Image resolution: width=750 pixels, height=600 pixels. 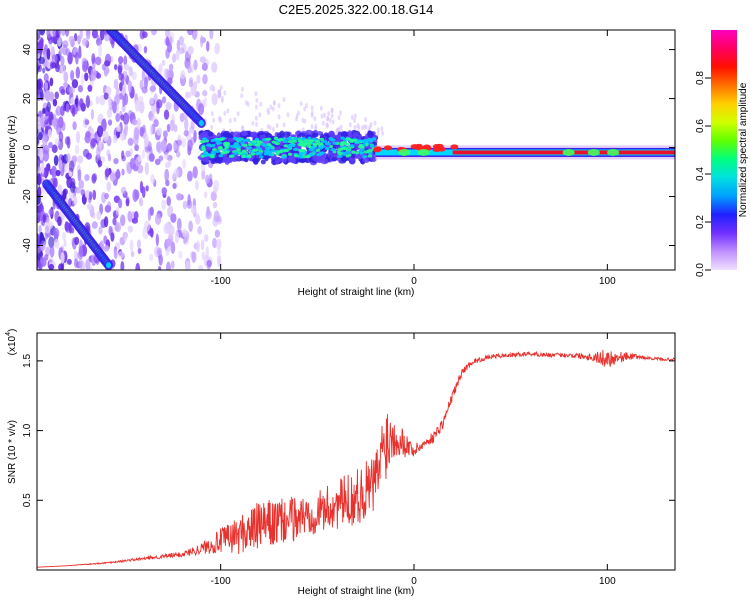 What do you see at coordinates (108, 265) in the screenshot?
I see `lower-track-point` at bounding box center [108, 265].